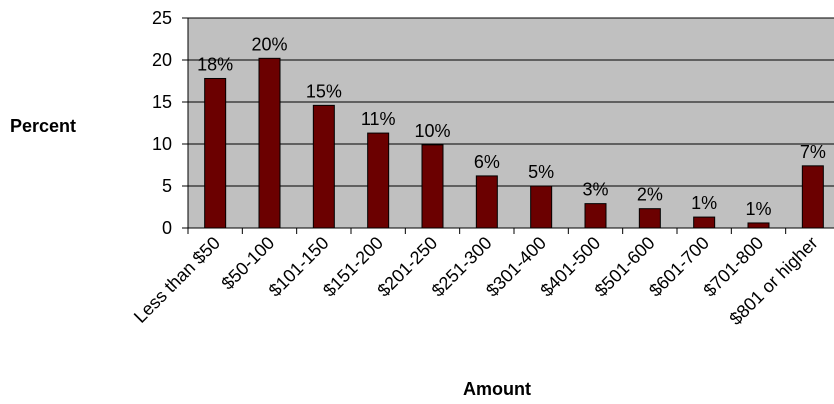  I want to click on data-label: 11%, so click(378, 119).